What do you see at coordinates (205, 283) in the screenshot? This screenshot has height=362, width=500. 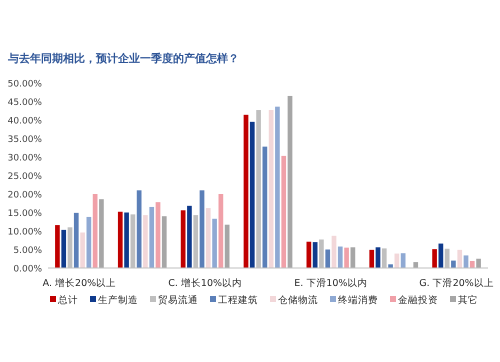 I see `x-tick-label: C. 增长10%以内` at bounding box center [205, 283].